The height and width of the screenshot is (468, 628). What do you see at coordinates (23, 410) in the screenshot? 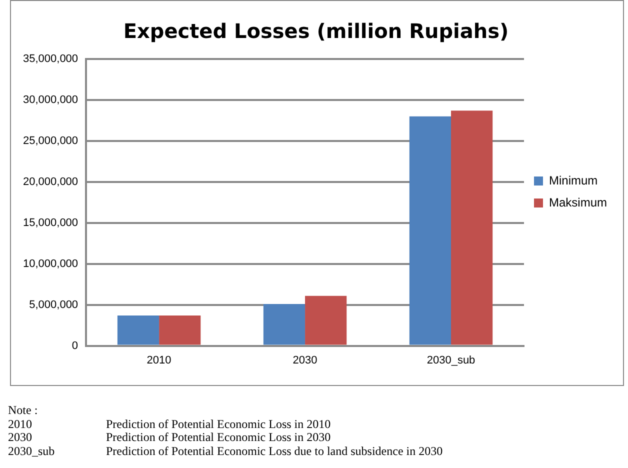
I see `text: Note :` at bounding box center [23, 410].